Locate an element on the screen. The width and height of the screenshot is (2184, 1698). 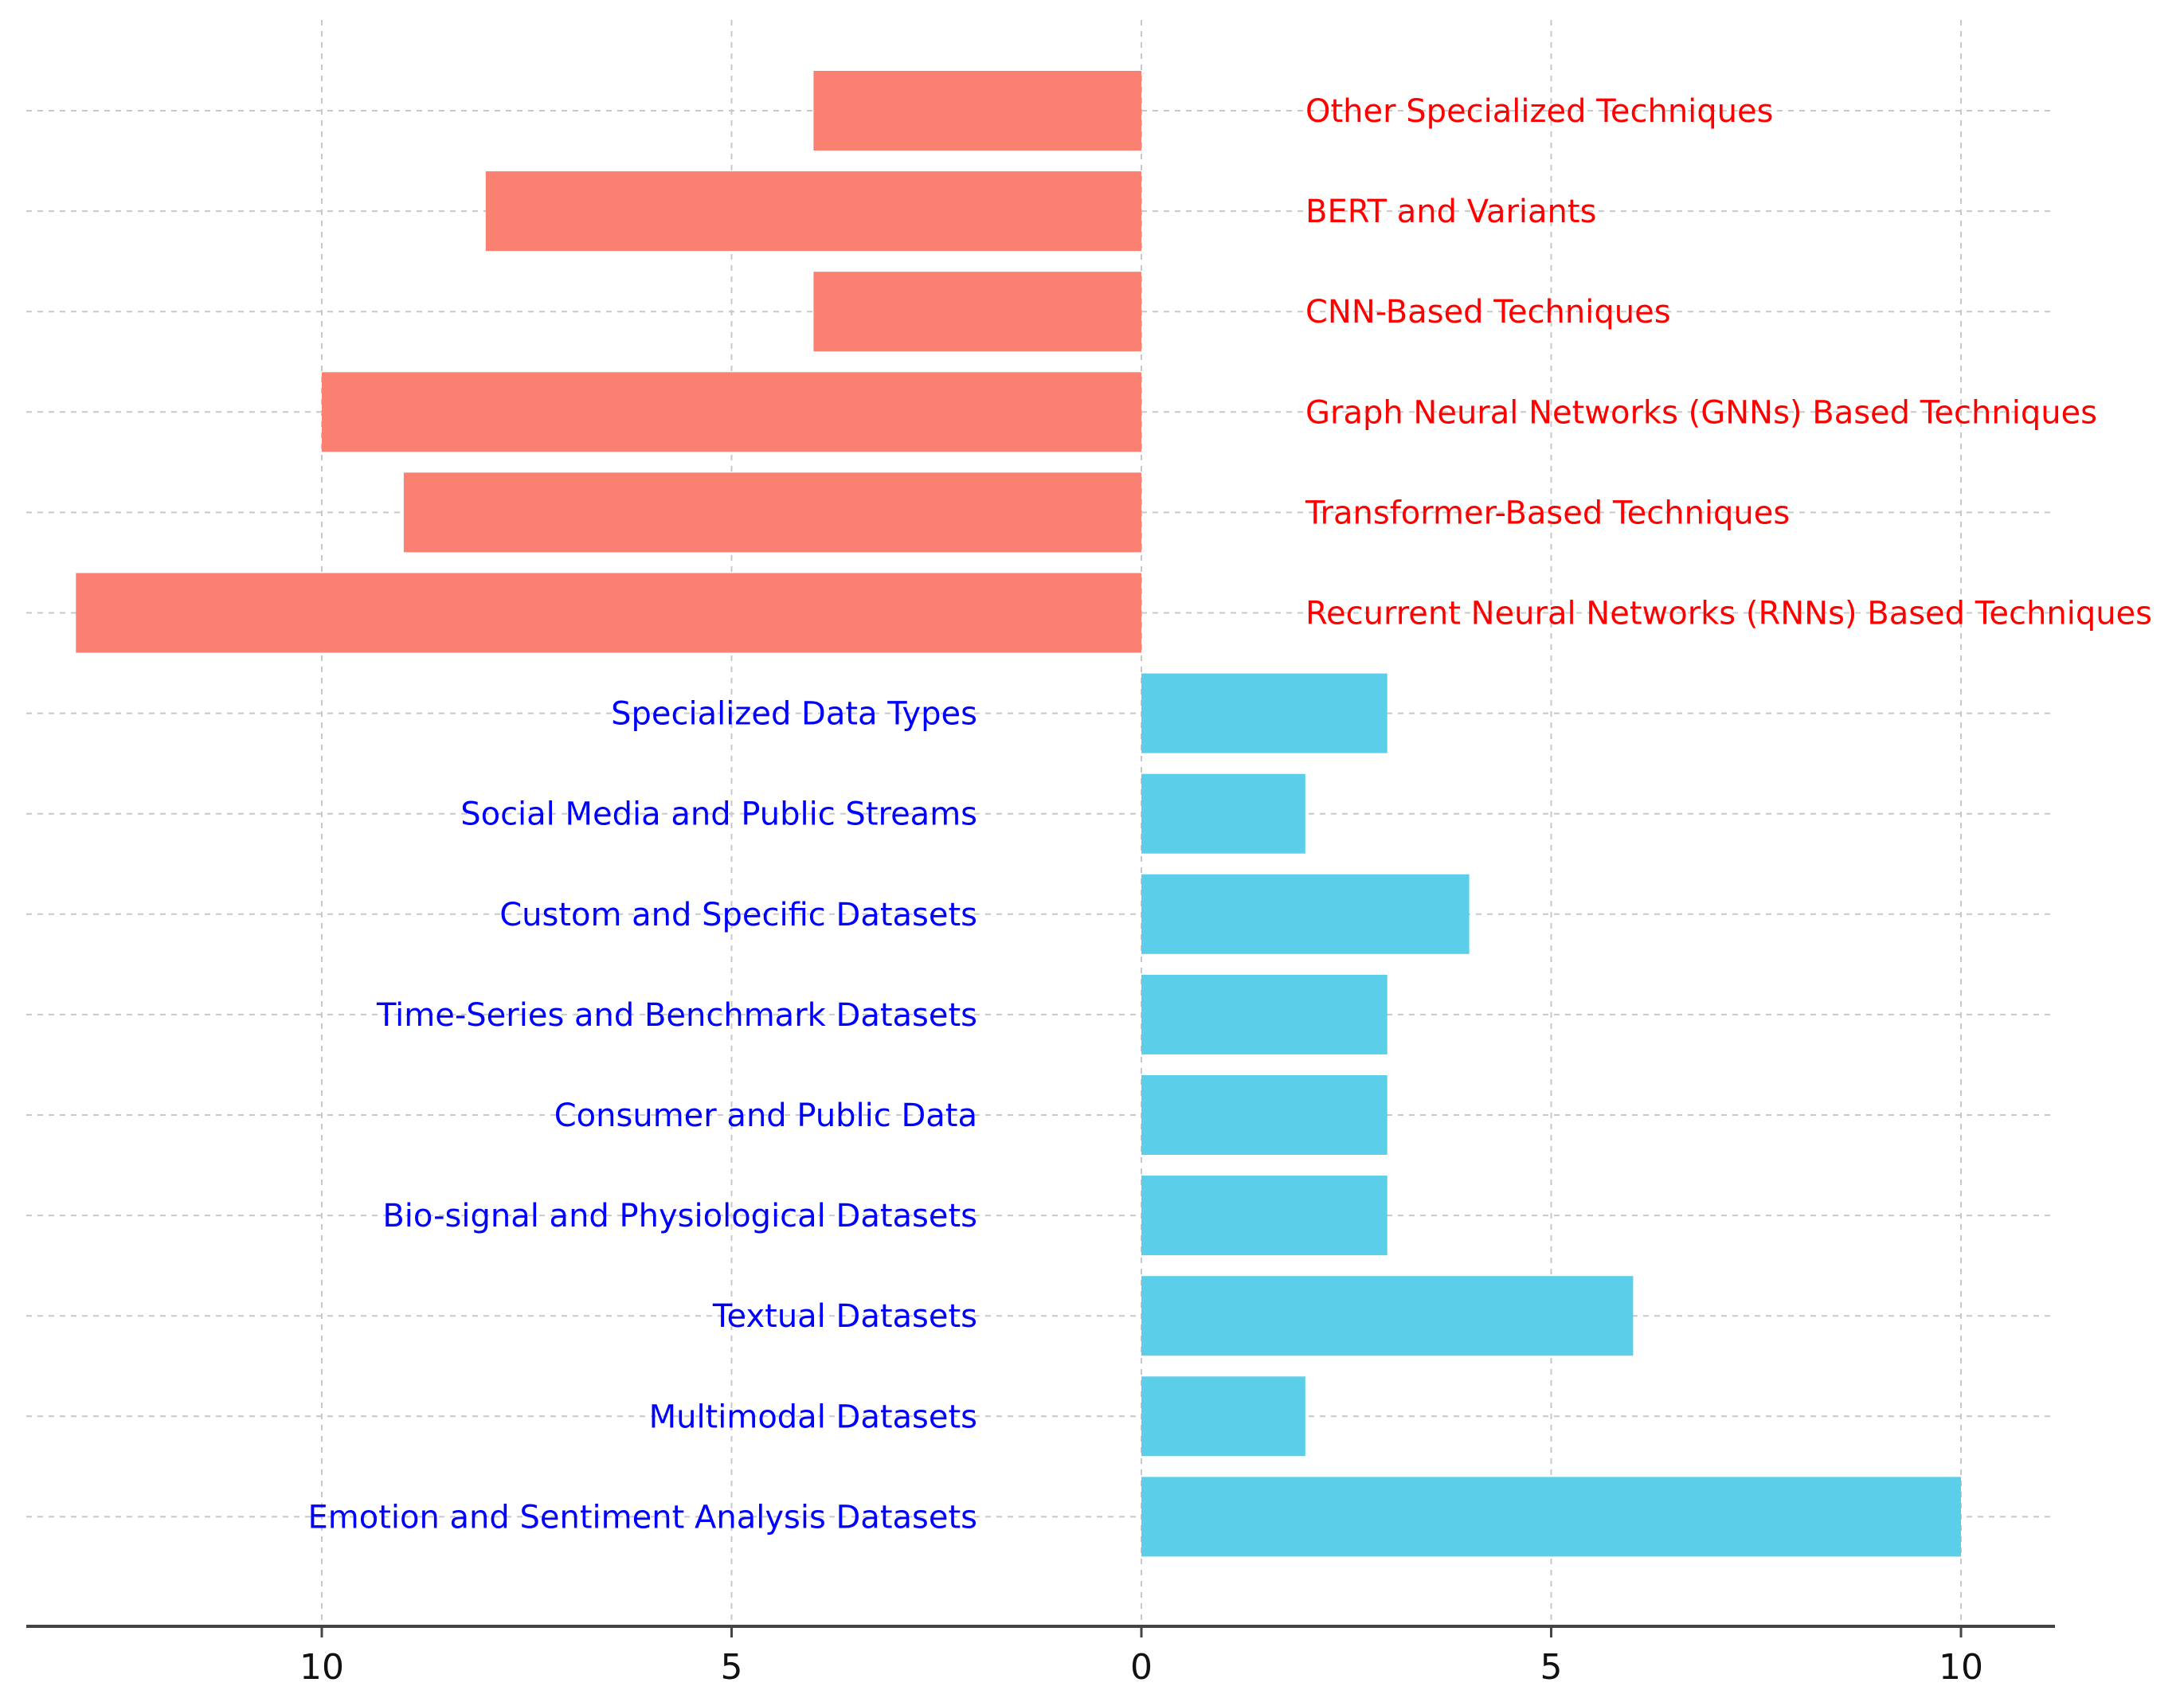
bar-specialized-data-types is located at coordinates (1264, 713).